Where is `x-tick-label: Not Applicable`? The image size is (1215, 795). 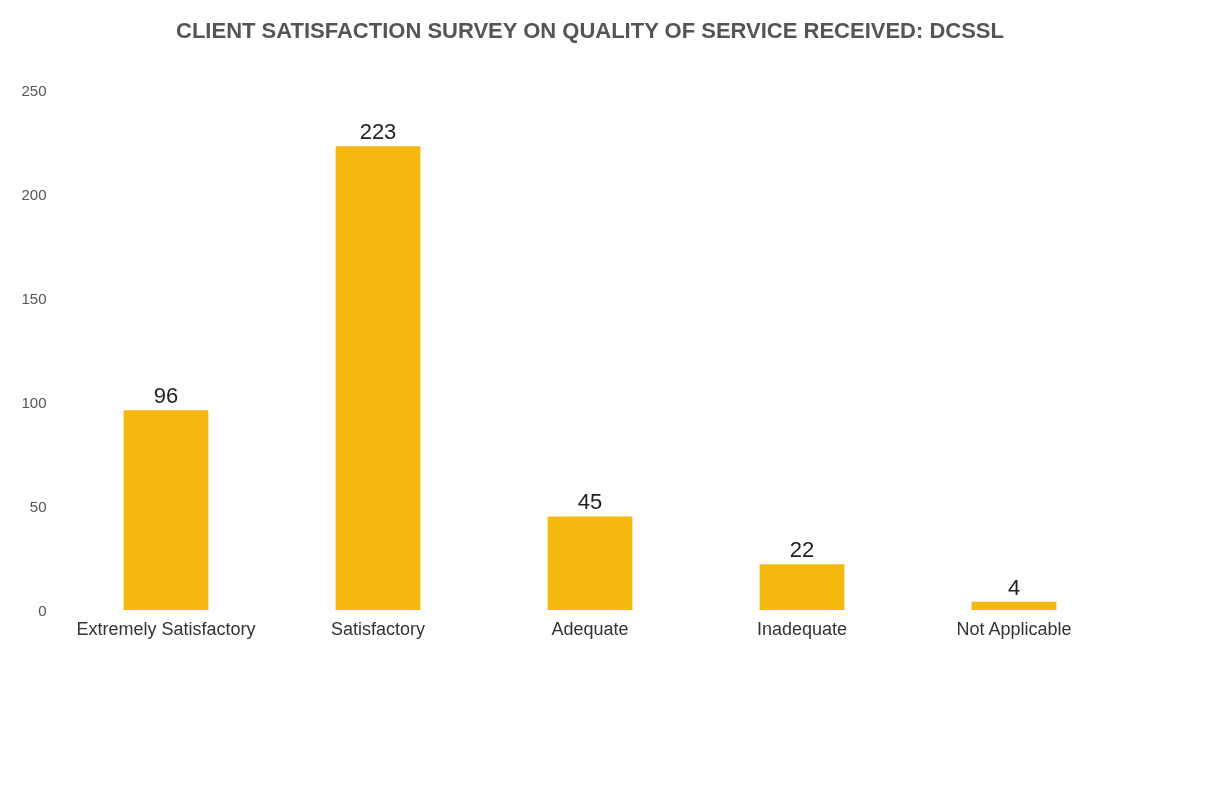
x-tick-label: Not Applicable is located at coordinates (1014, 628).